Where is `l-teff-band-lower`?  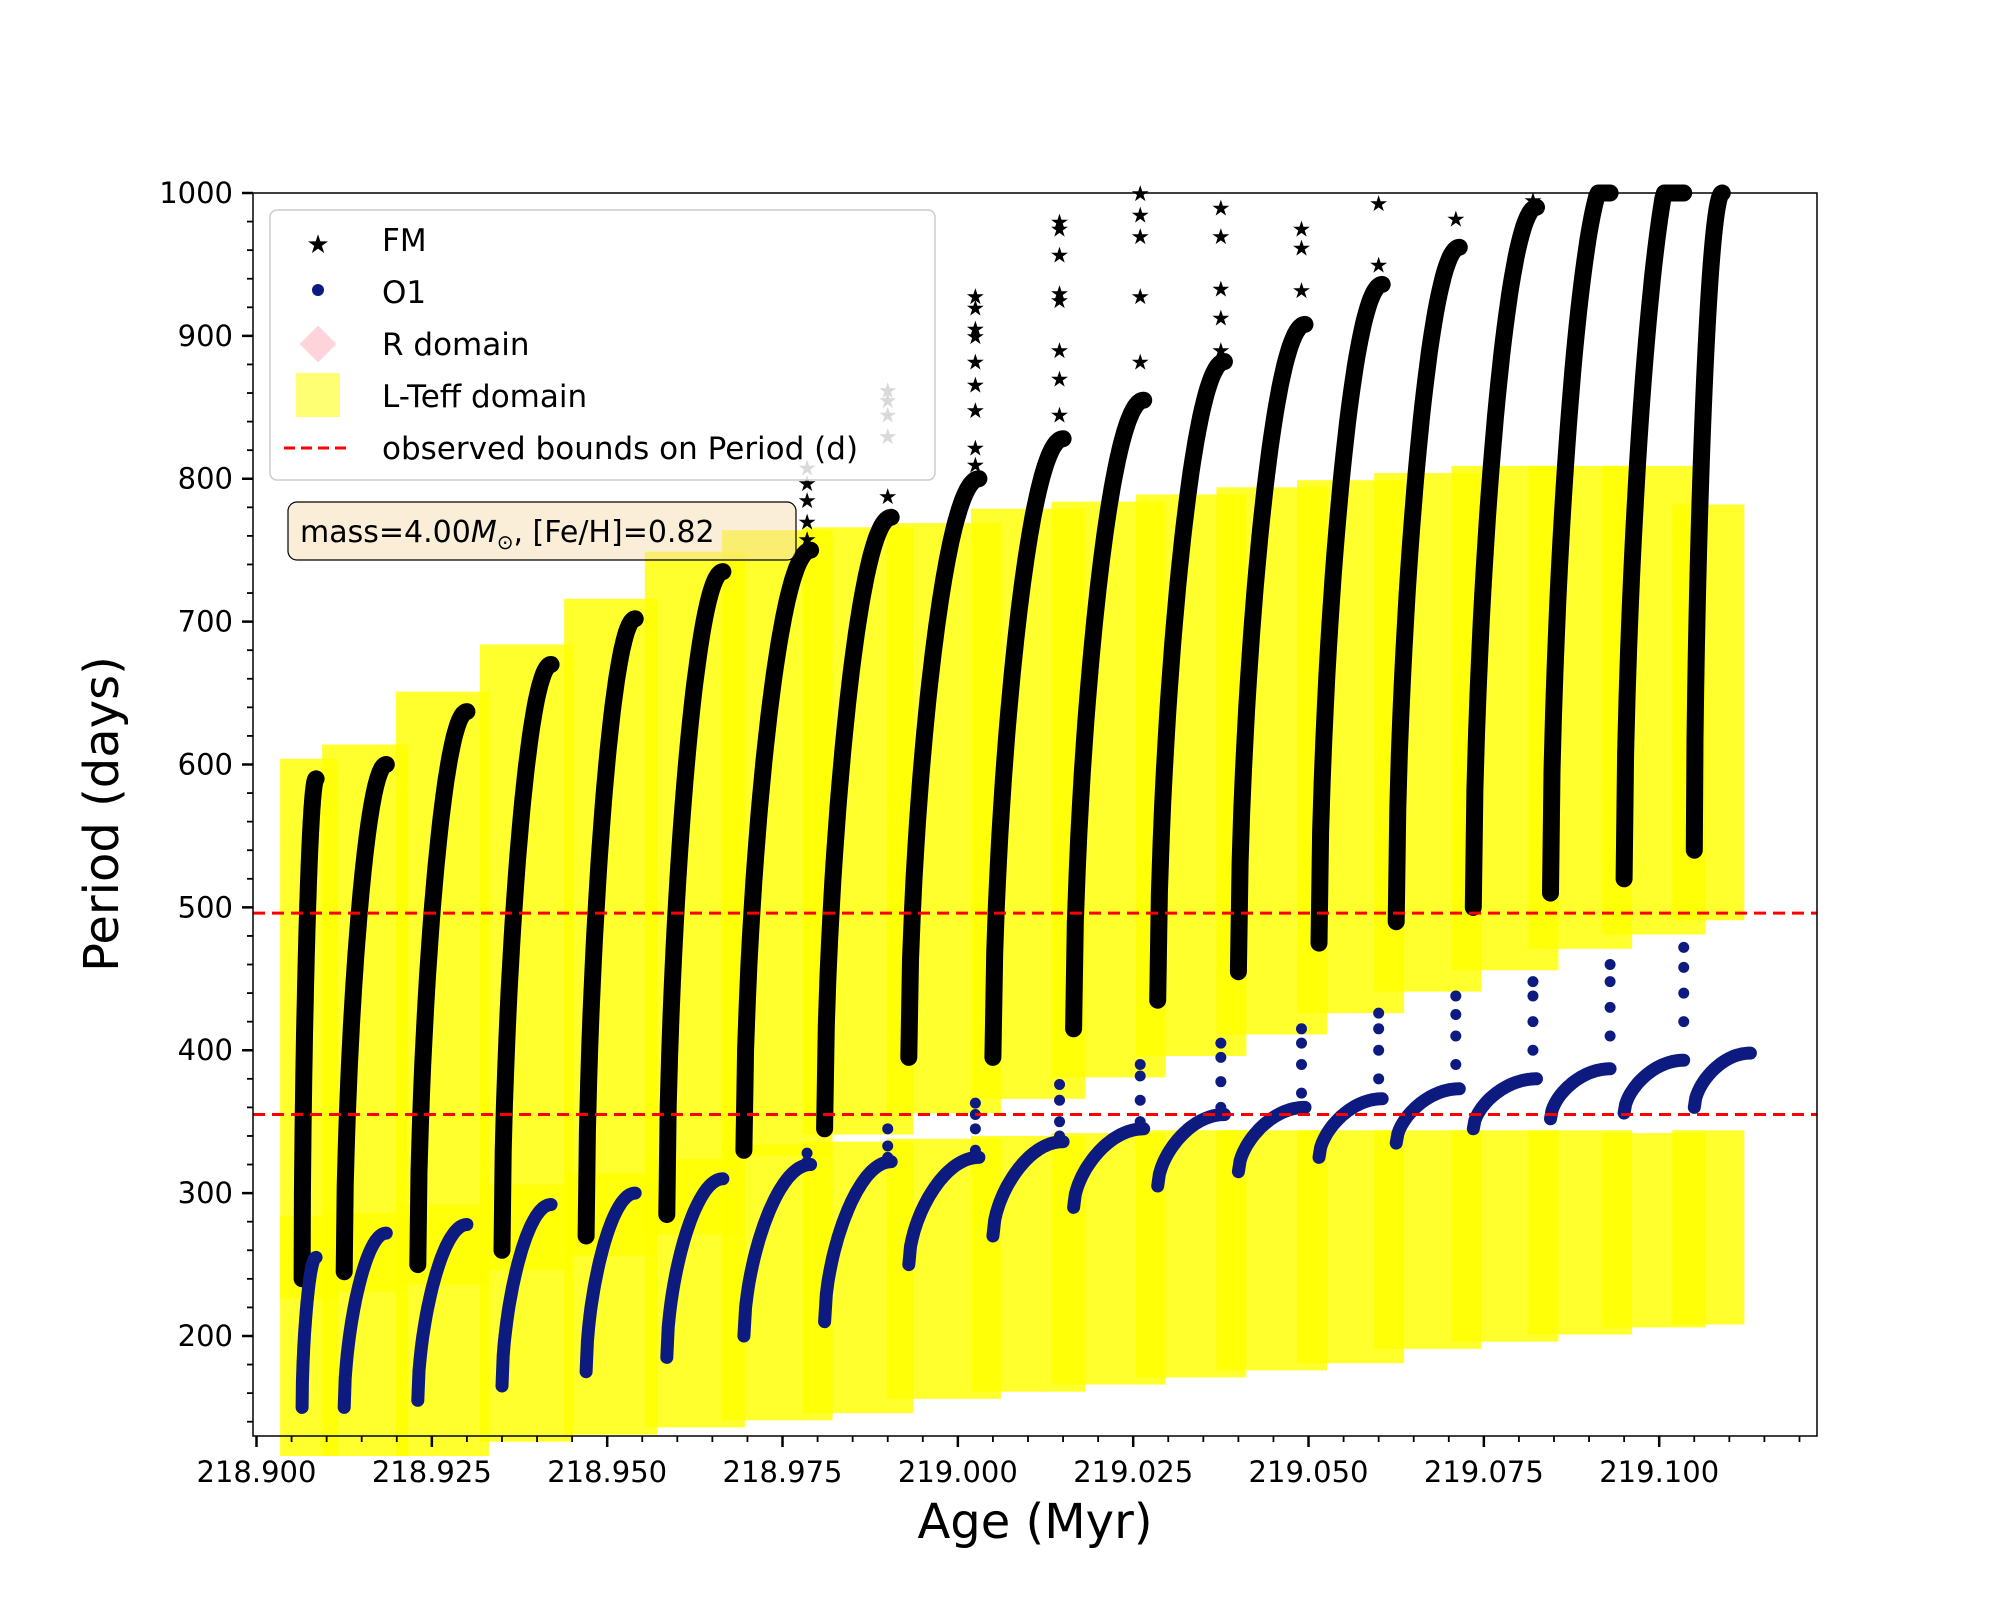
l-teff-band-lower is located at coordinates (1708, 1227).